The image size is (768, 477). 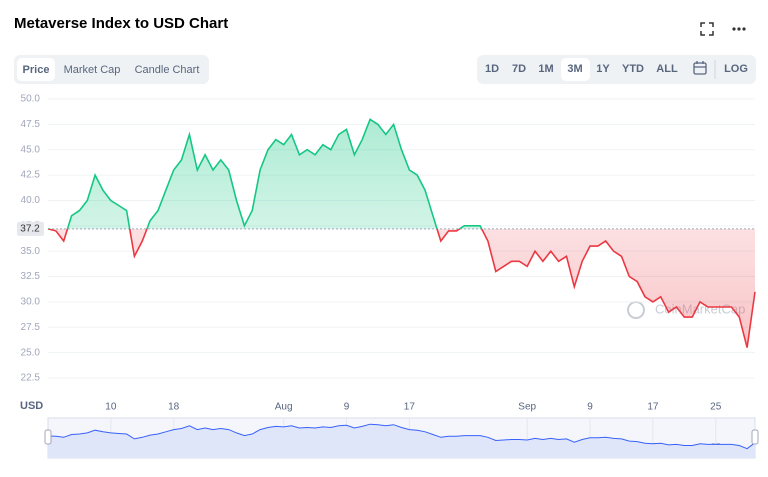 What do you see at coordinates (401, 436) in the screenshot?
I see `navigator-line` at bounding box center [401, 436].